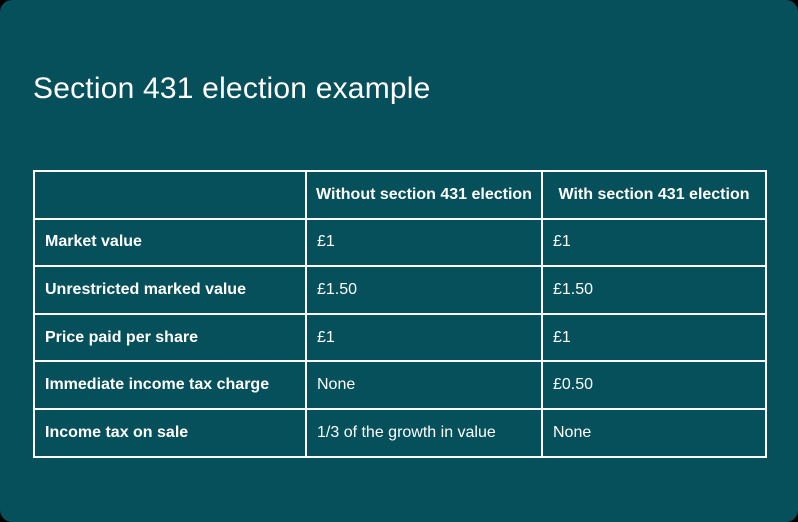  Describe the element at coordinates (424, 385) in the screenshot. I see `cell-immediate-tax-without: None` at that location.